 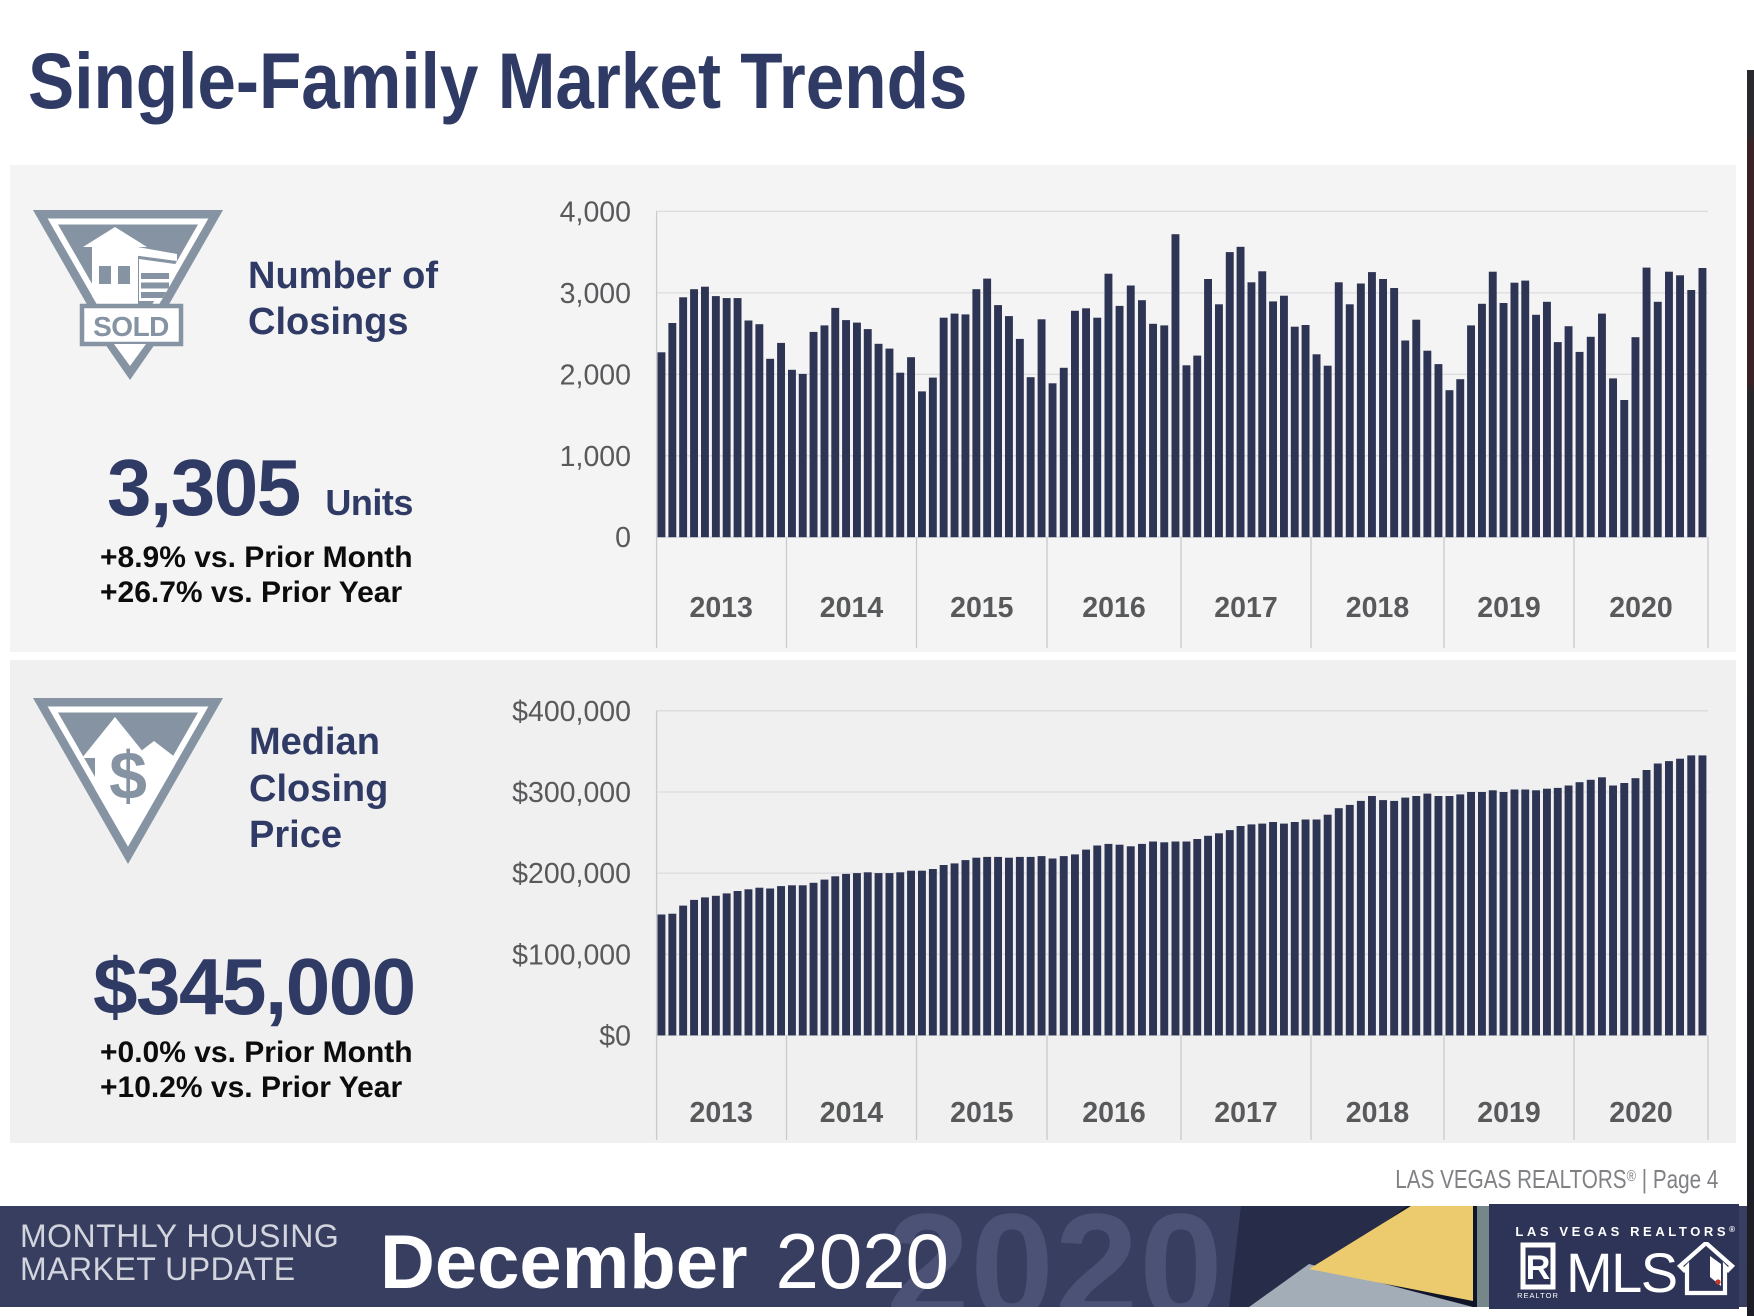 What do you see at coordinates (571, 712) in the screenshot?
I see `svg-text: $400,000` at bounding box center [571, 712].